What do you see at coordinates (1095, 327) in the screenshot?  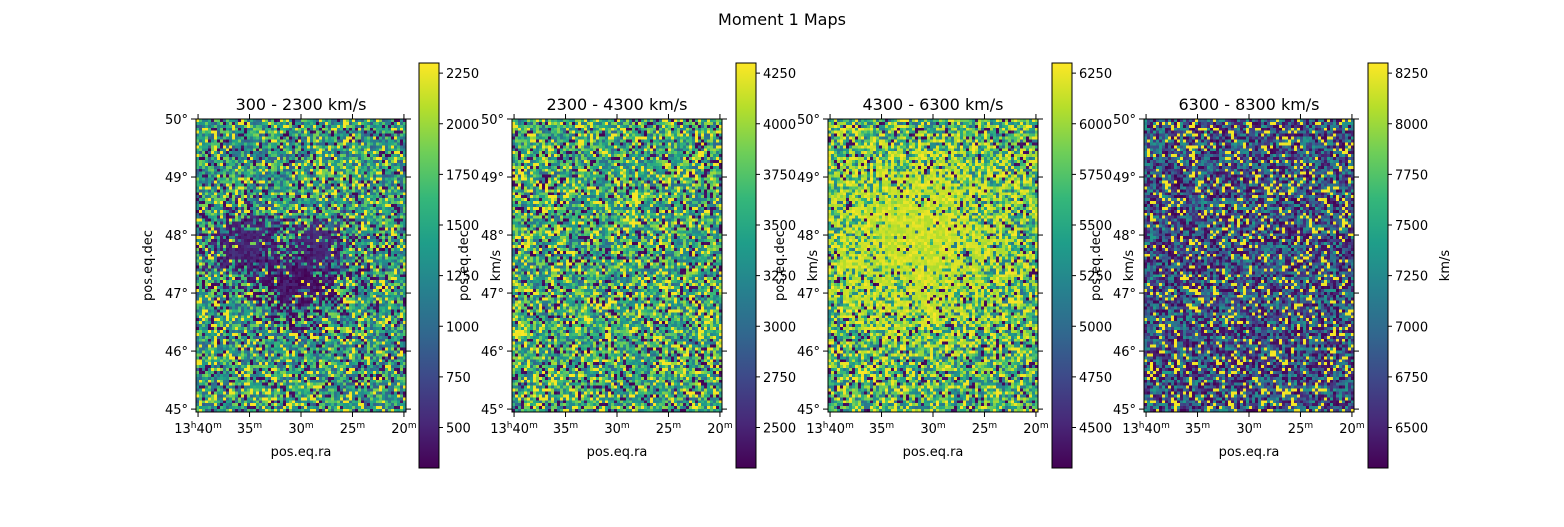 I see `colorbar-tick-label: 5000` at bounding box center [1095, 327].